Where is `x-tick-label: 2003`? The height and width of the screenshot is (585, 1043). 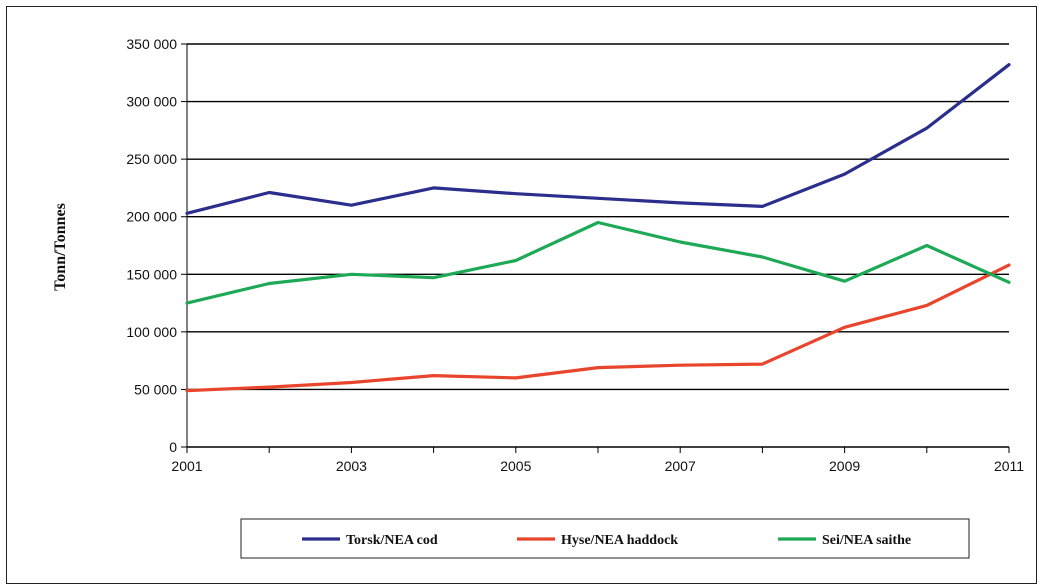 x-tick-label: 2003 is located at coordinates (351, 466).